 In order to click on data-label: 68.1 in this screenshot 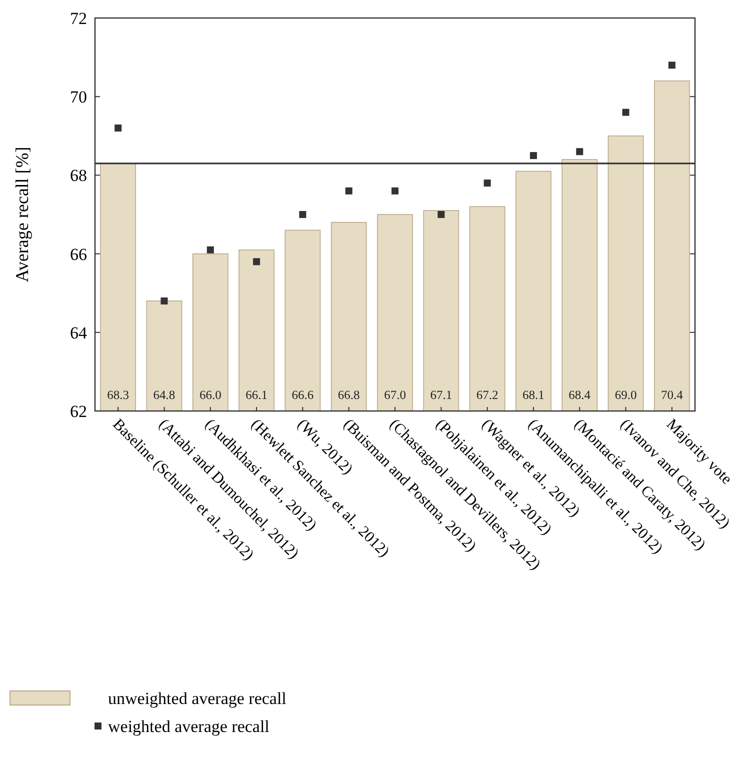, I will do `click(533, 395)`.